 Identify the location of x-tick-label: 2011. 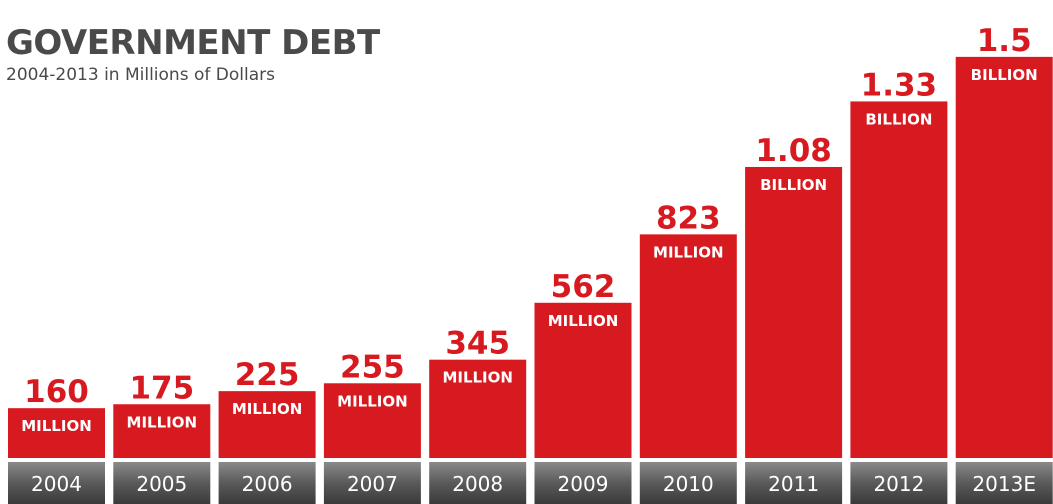
(793, 484).